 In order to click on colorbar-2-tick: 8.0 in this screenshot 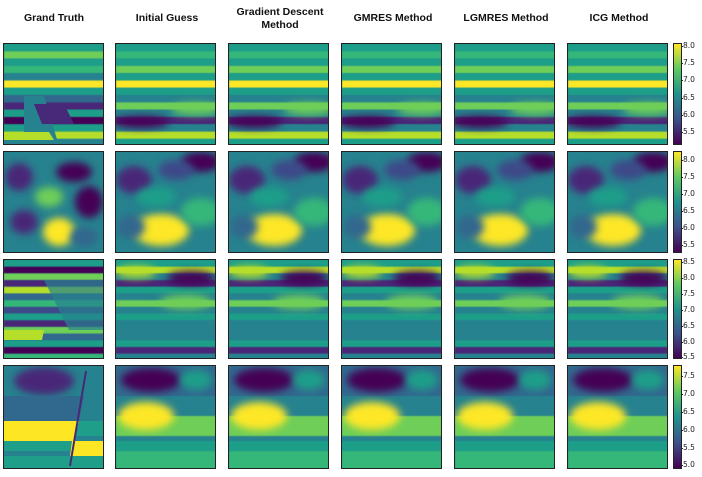, I will do `click(688, 159)`.